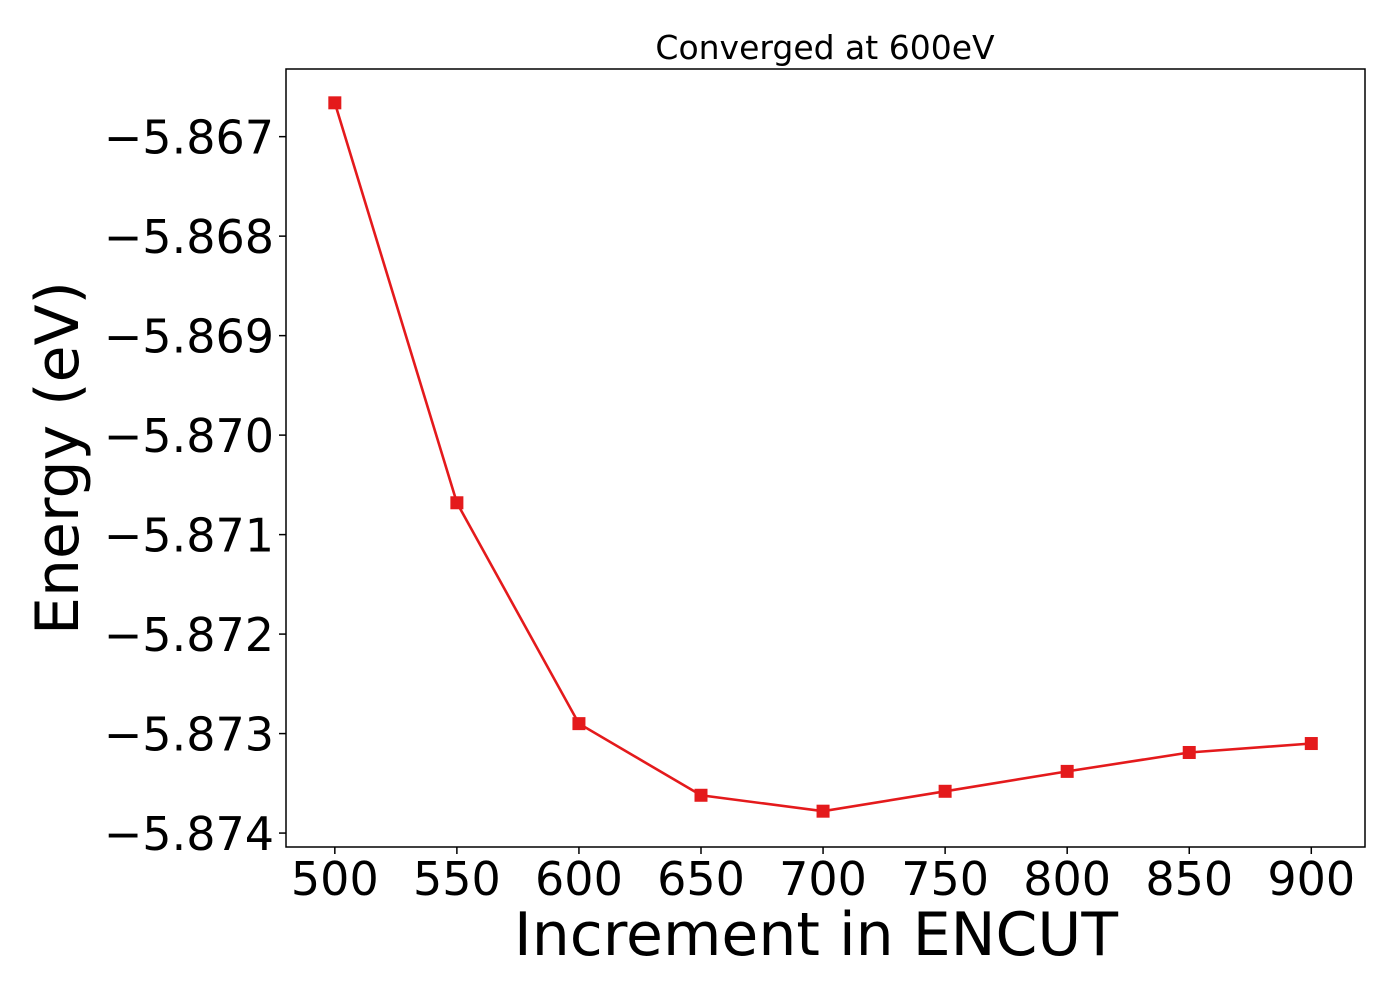  I want to click on x-tick-label: 850, so click(1189, 879).